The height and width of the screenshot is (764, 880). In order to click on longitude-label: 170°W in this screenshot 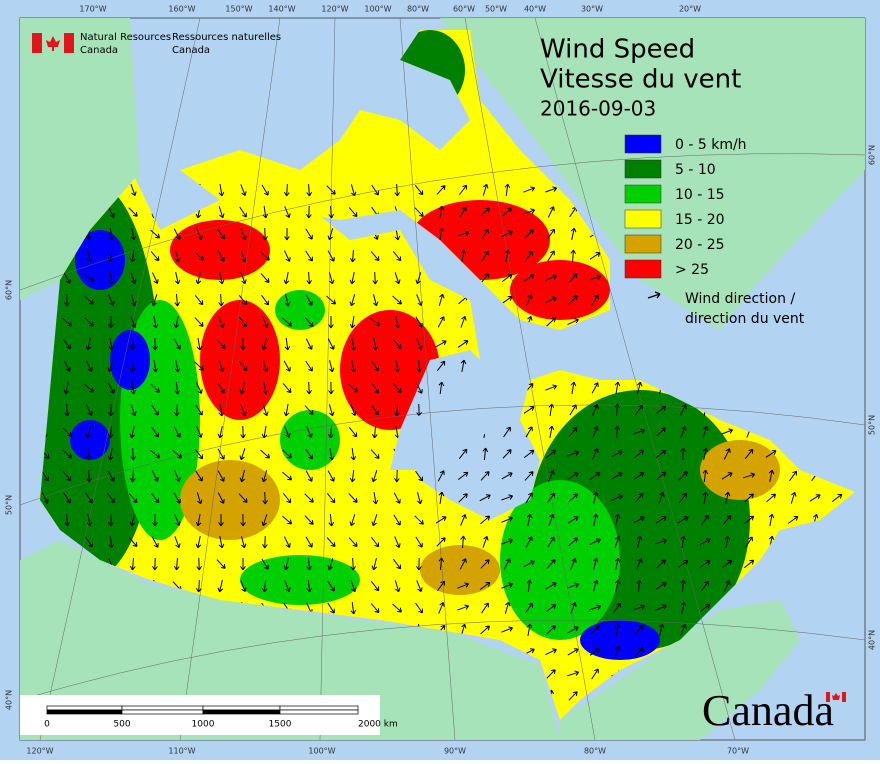, I will do `click(92, 9)`.